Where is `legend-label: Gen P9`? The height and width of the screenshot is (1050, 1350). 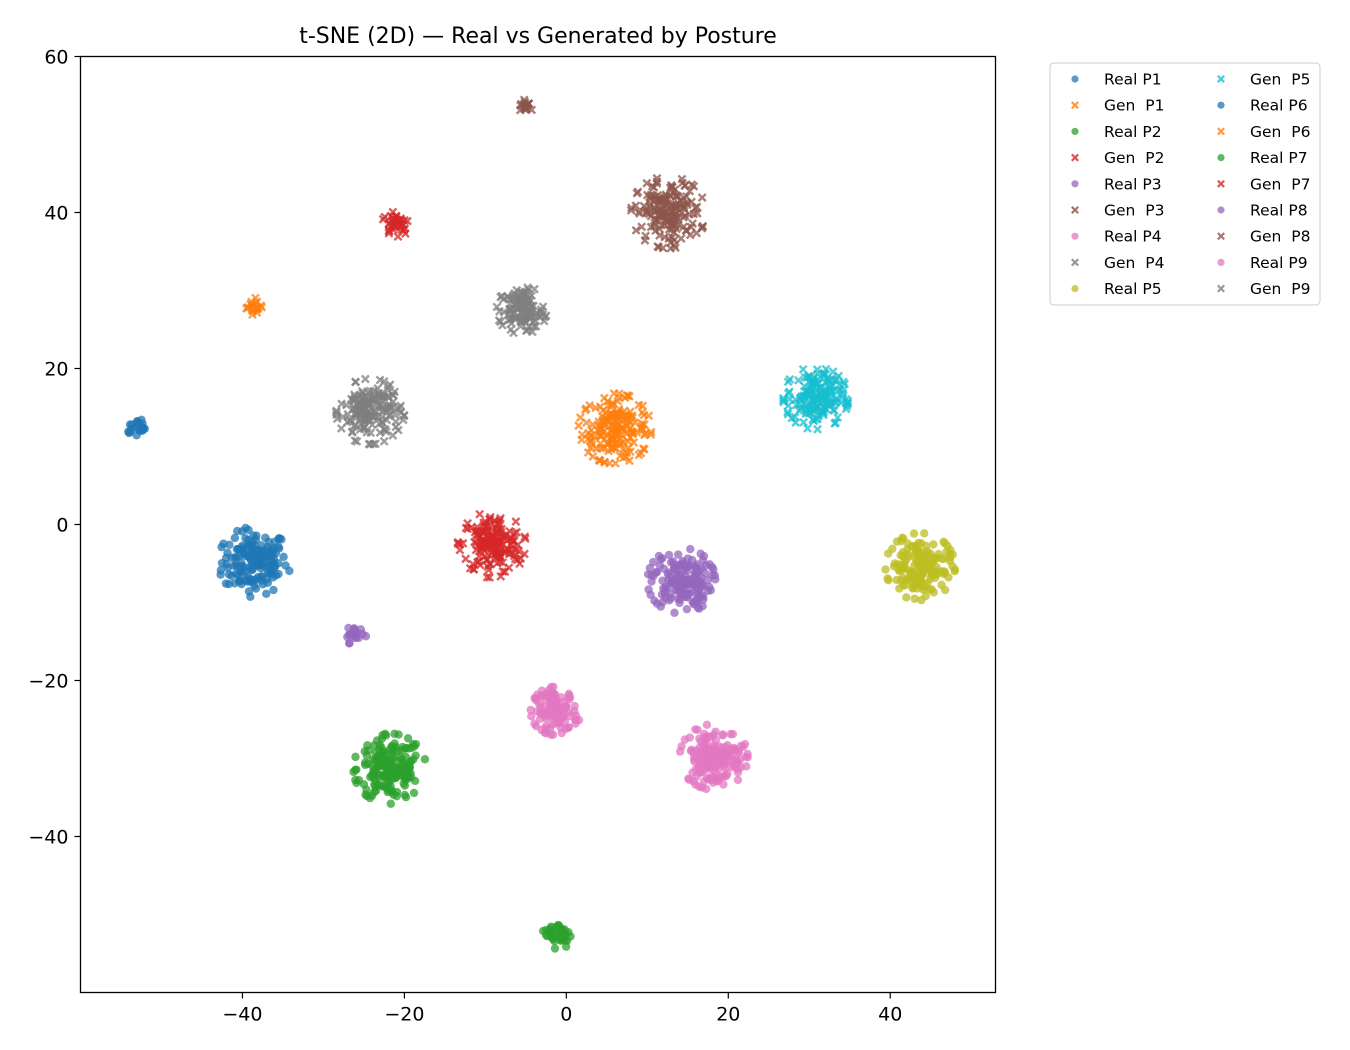 legend-label: Gen P9 is located at coordinates (1280, 289).